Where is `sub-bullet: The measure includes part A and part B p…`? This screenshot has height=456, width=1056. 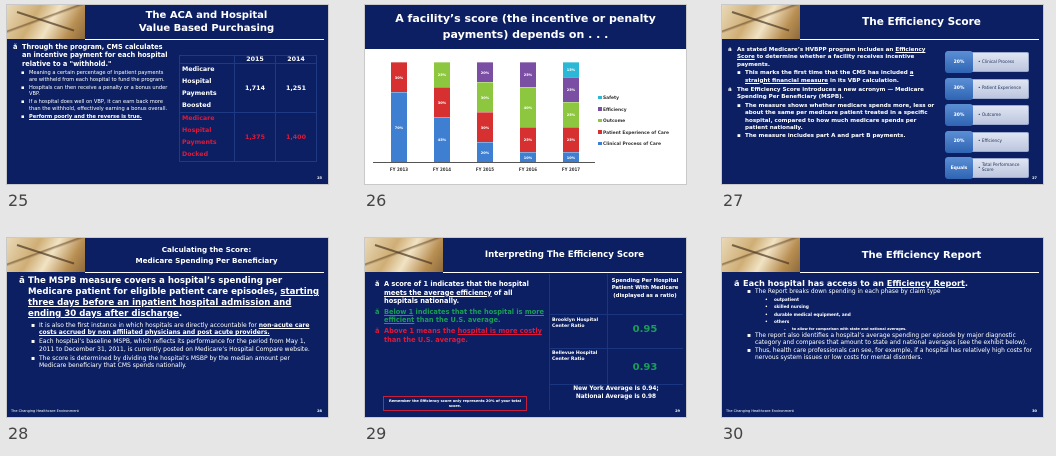 sub-bullet: The measure includes part A and part B p… is located at coordinates (837, 137).